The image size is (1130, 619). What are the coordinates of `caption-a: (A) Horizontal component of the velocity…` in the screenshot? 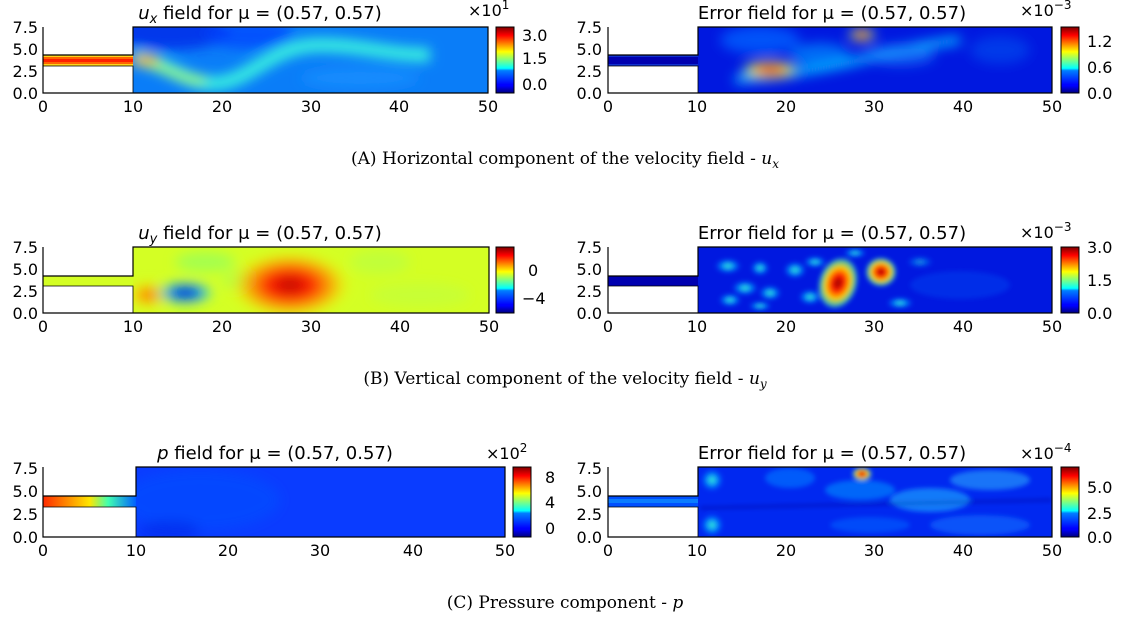 It's located at (565, 160).